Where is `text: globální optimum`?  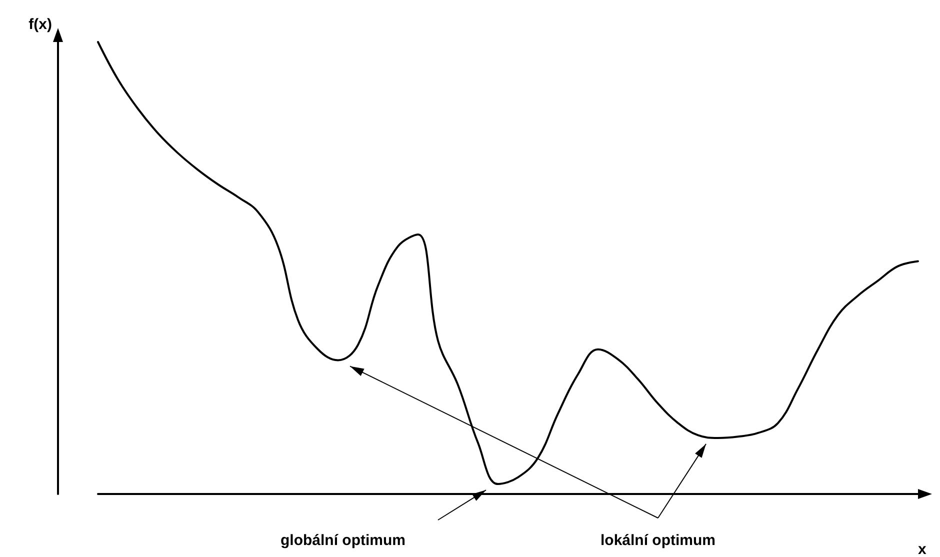
text: globální optimum is located at coordinates (343, 540).